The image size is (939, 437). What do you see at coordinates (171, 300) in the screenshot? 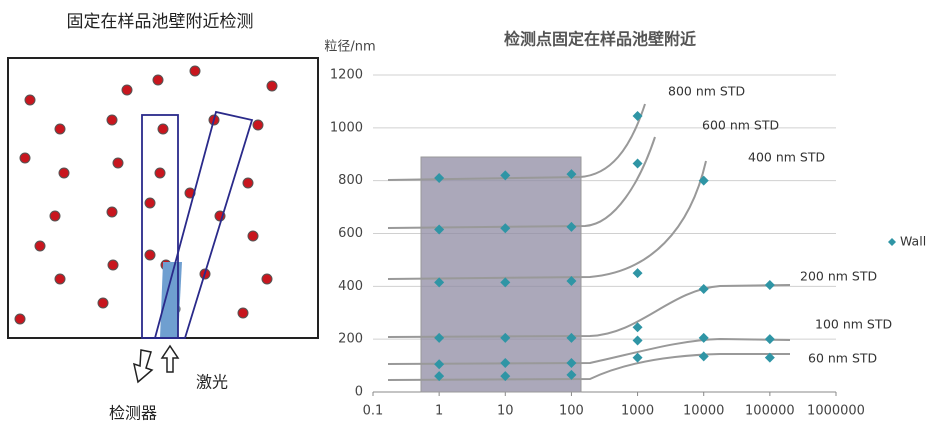
I see `detection-zone` at bounding box center [171, 300].